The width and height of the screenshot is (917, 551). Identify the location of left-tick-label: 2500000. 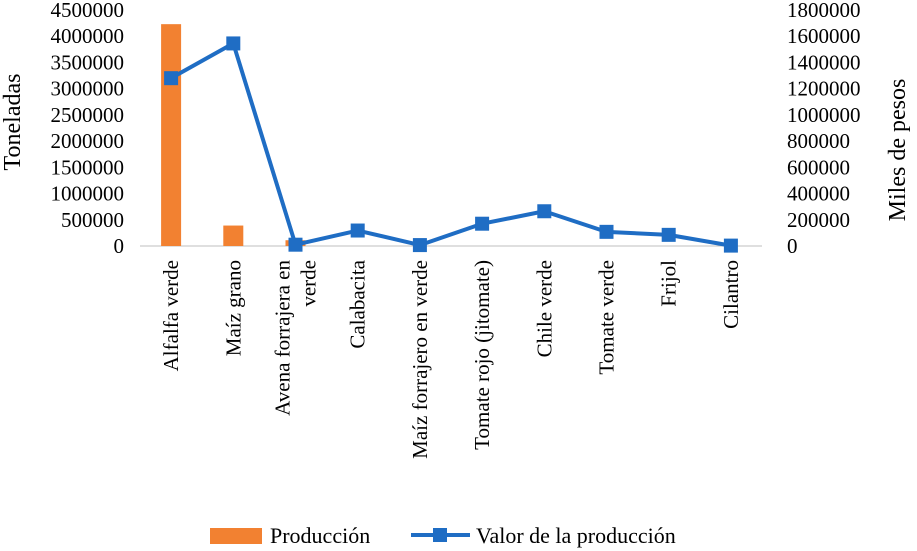
(88, 115).